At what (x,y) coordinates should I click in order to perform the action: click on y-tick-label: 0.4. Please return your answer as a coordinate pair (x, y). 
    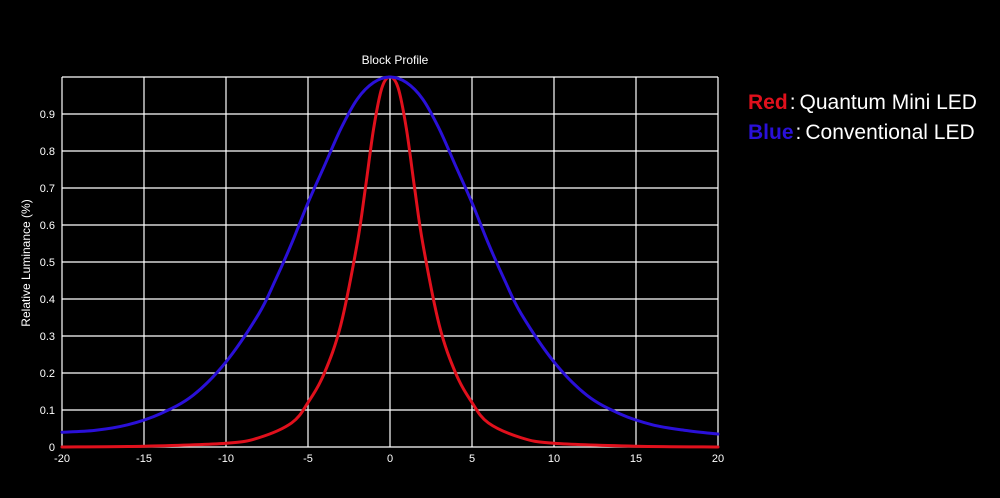
    Looking at the image, I should click on (47, 300).